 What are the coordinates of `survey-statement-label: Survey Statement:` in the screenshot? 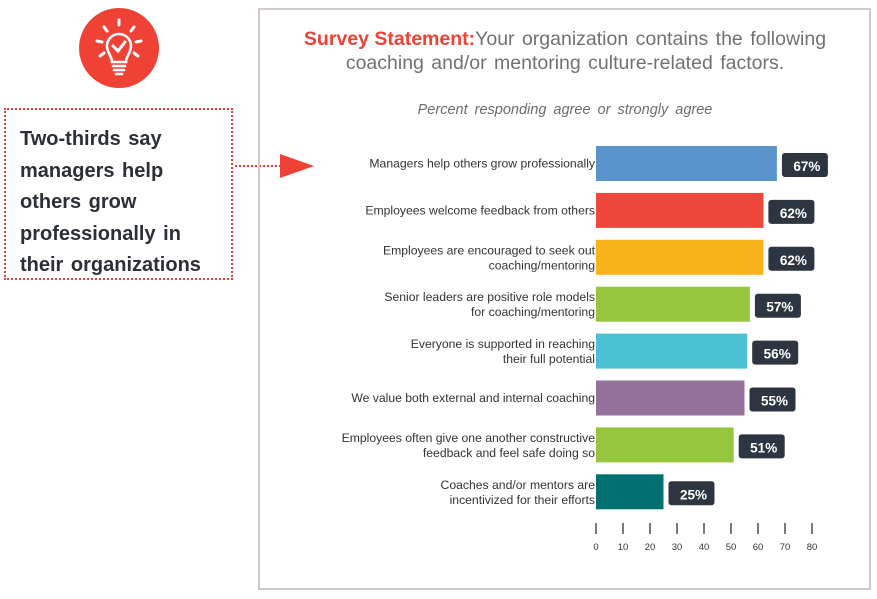 It's located at (389, 39).